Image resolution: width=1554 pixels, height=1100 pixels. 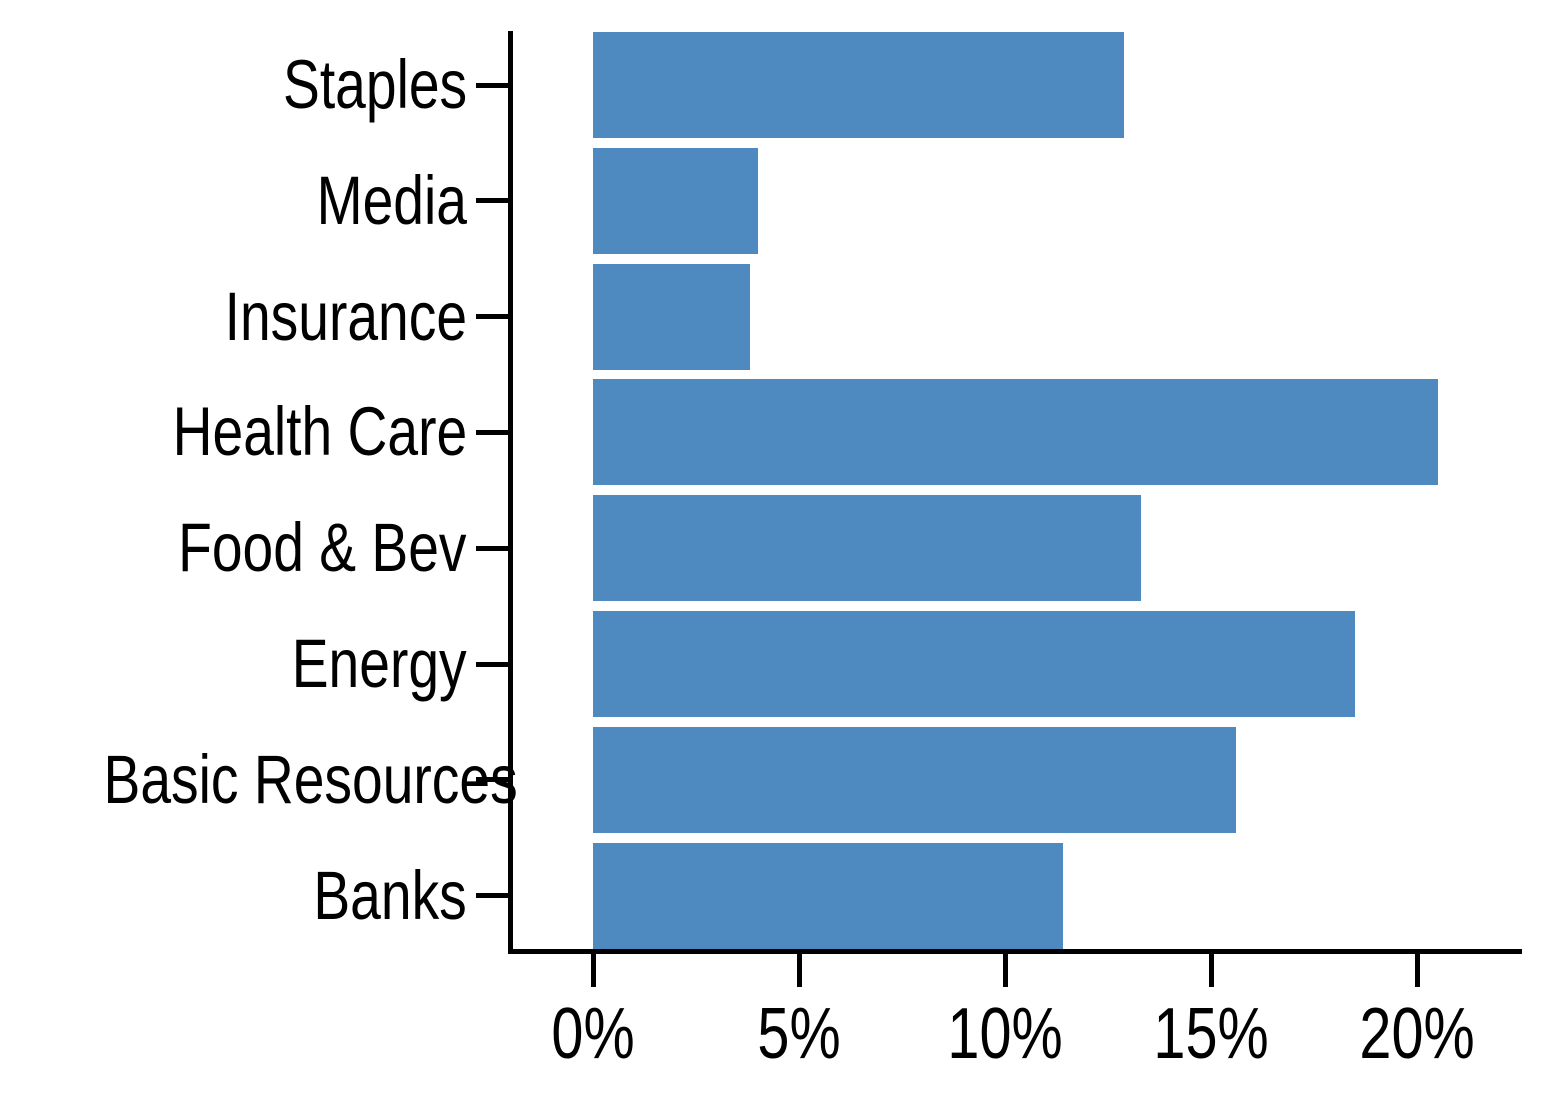 I want to click on bar-banks, so click(x=828, y=895).